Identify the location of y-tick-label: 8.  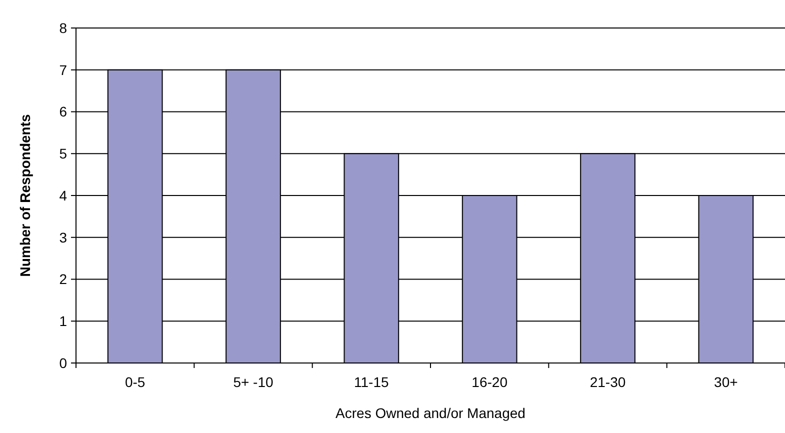
(63, 28).